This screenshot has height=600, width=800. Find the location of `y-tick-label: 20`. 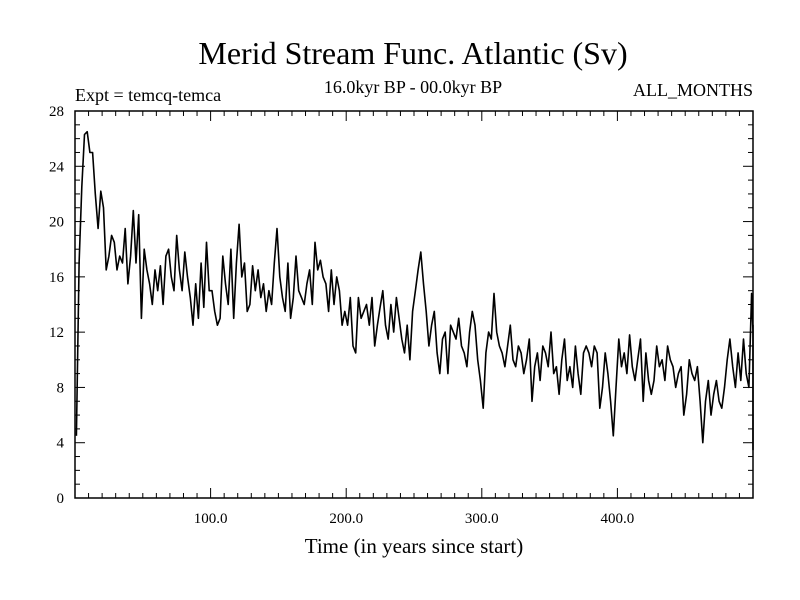

y-tick-label: 20 is located at coordinates (56, 223).